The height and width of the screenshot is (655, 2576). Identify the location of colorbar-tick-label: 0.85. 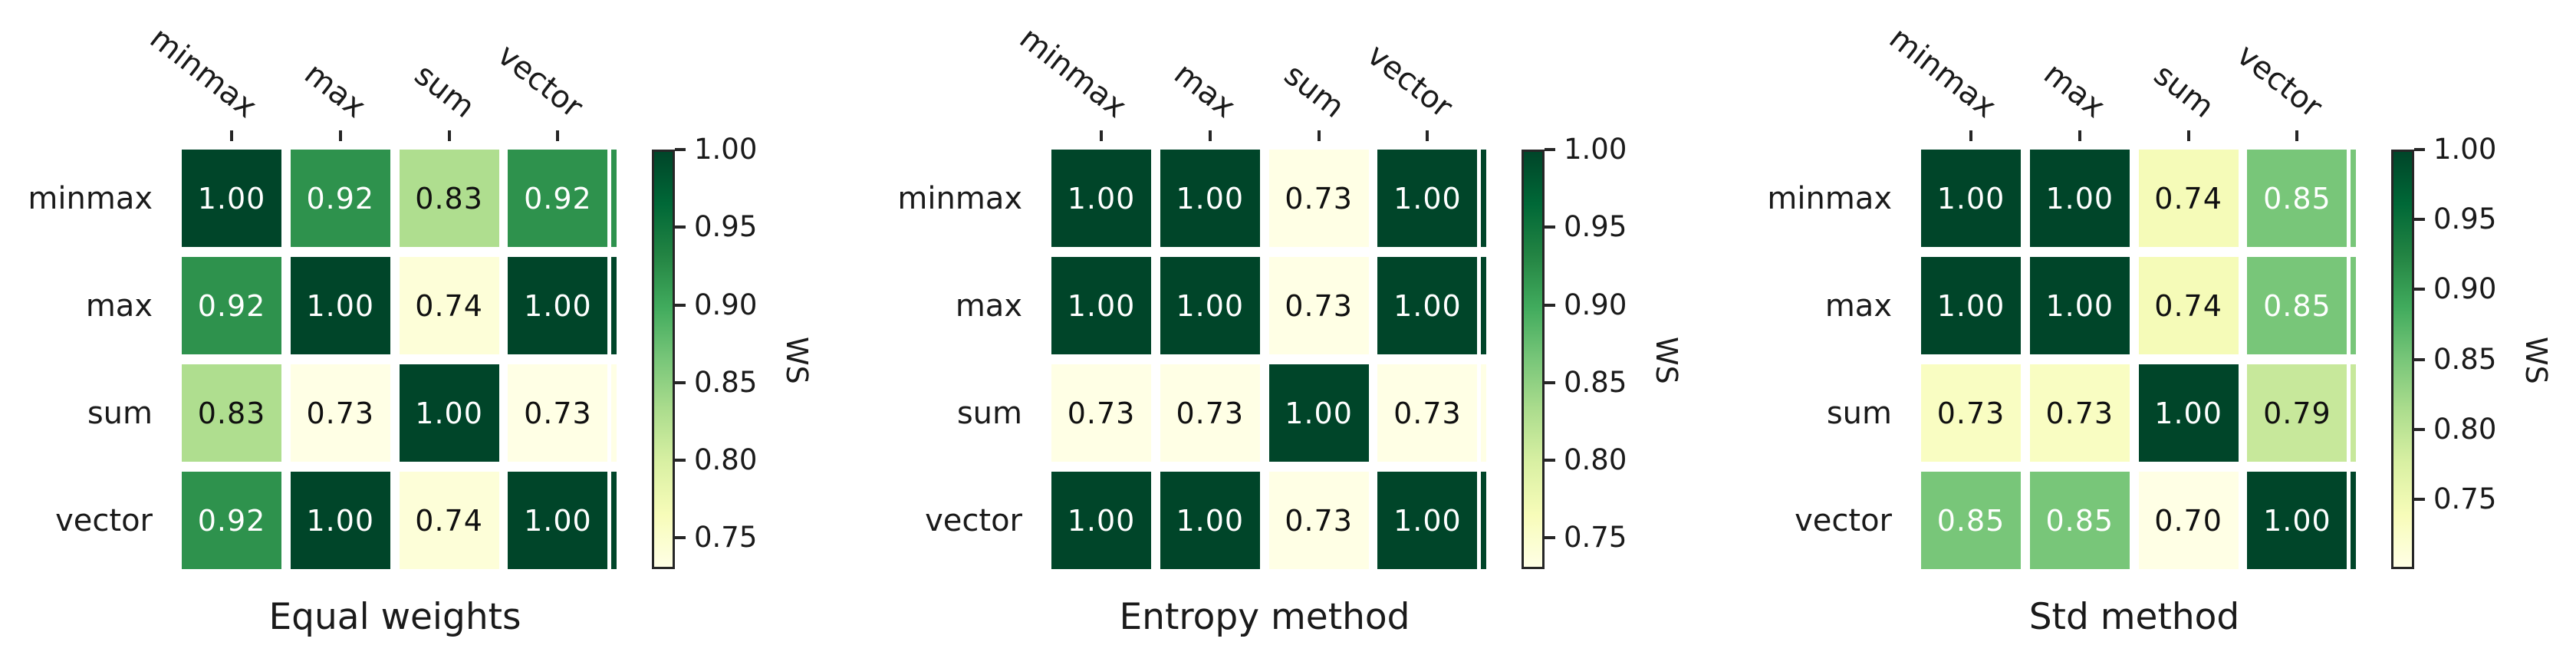
(2465, 359).